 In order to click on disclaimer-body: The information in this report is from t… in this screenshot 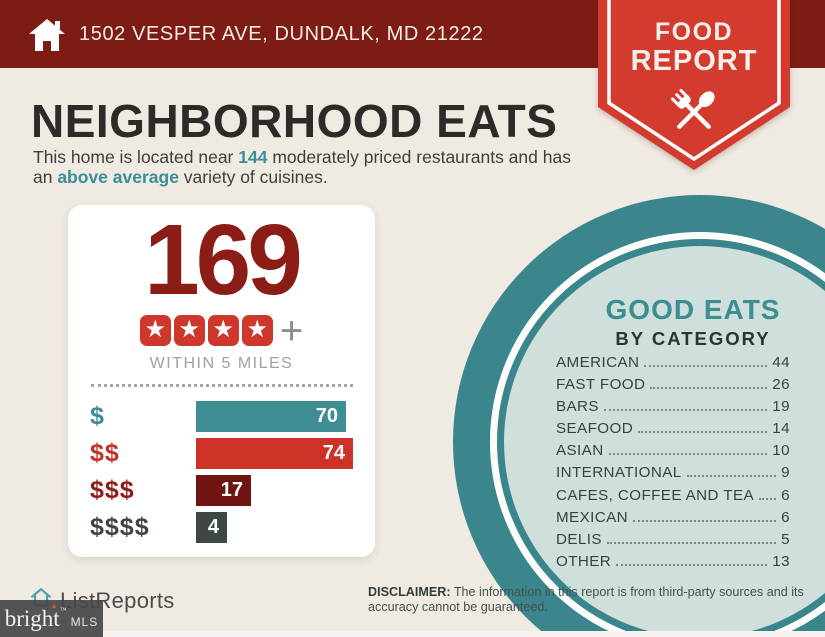, I will do `click(586, 599)`.